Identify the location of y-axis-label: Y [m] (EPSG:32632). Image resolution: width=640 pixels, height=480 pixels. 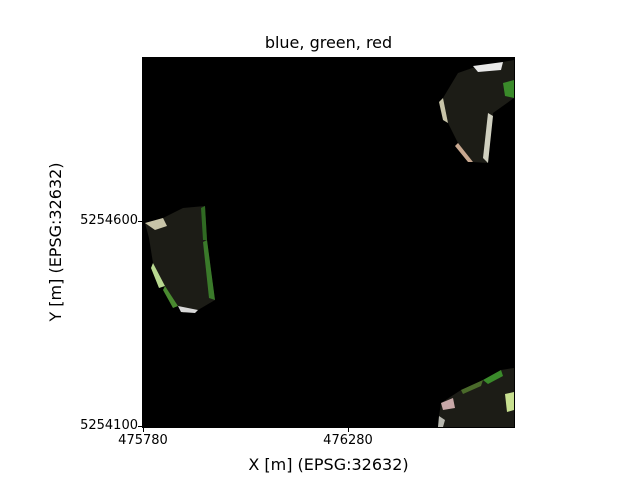
(55, 242).